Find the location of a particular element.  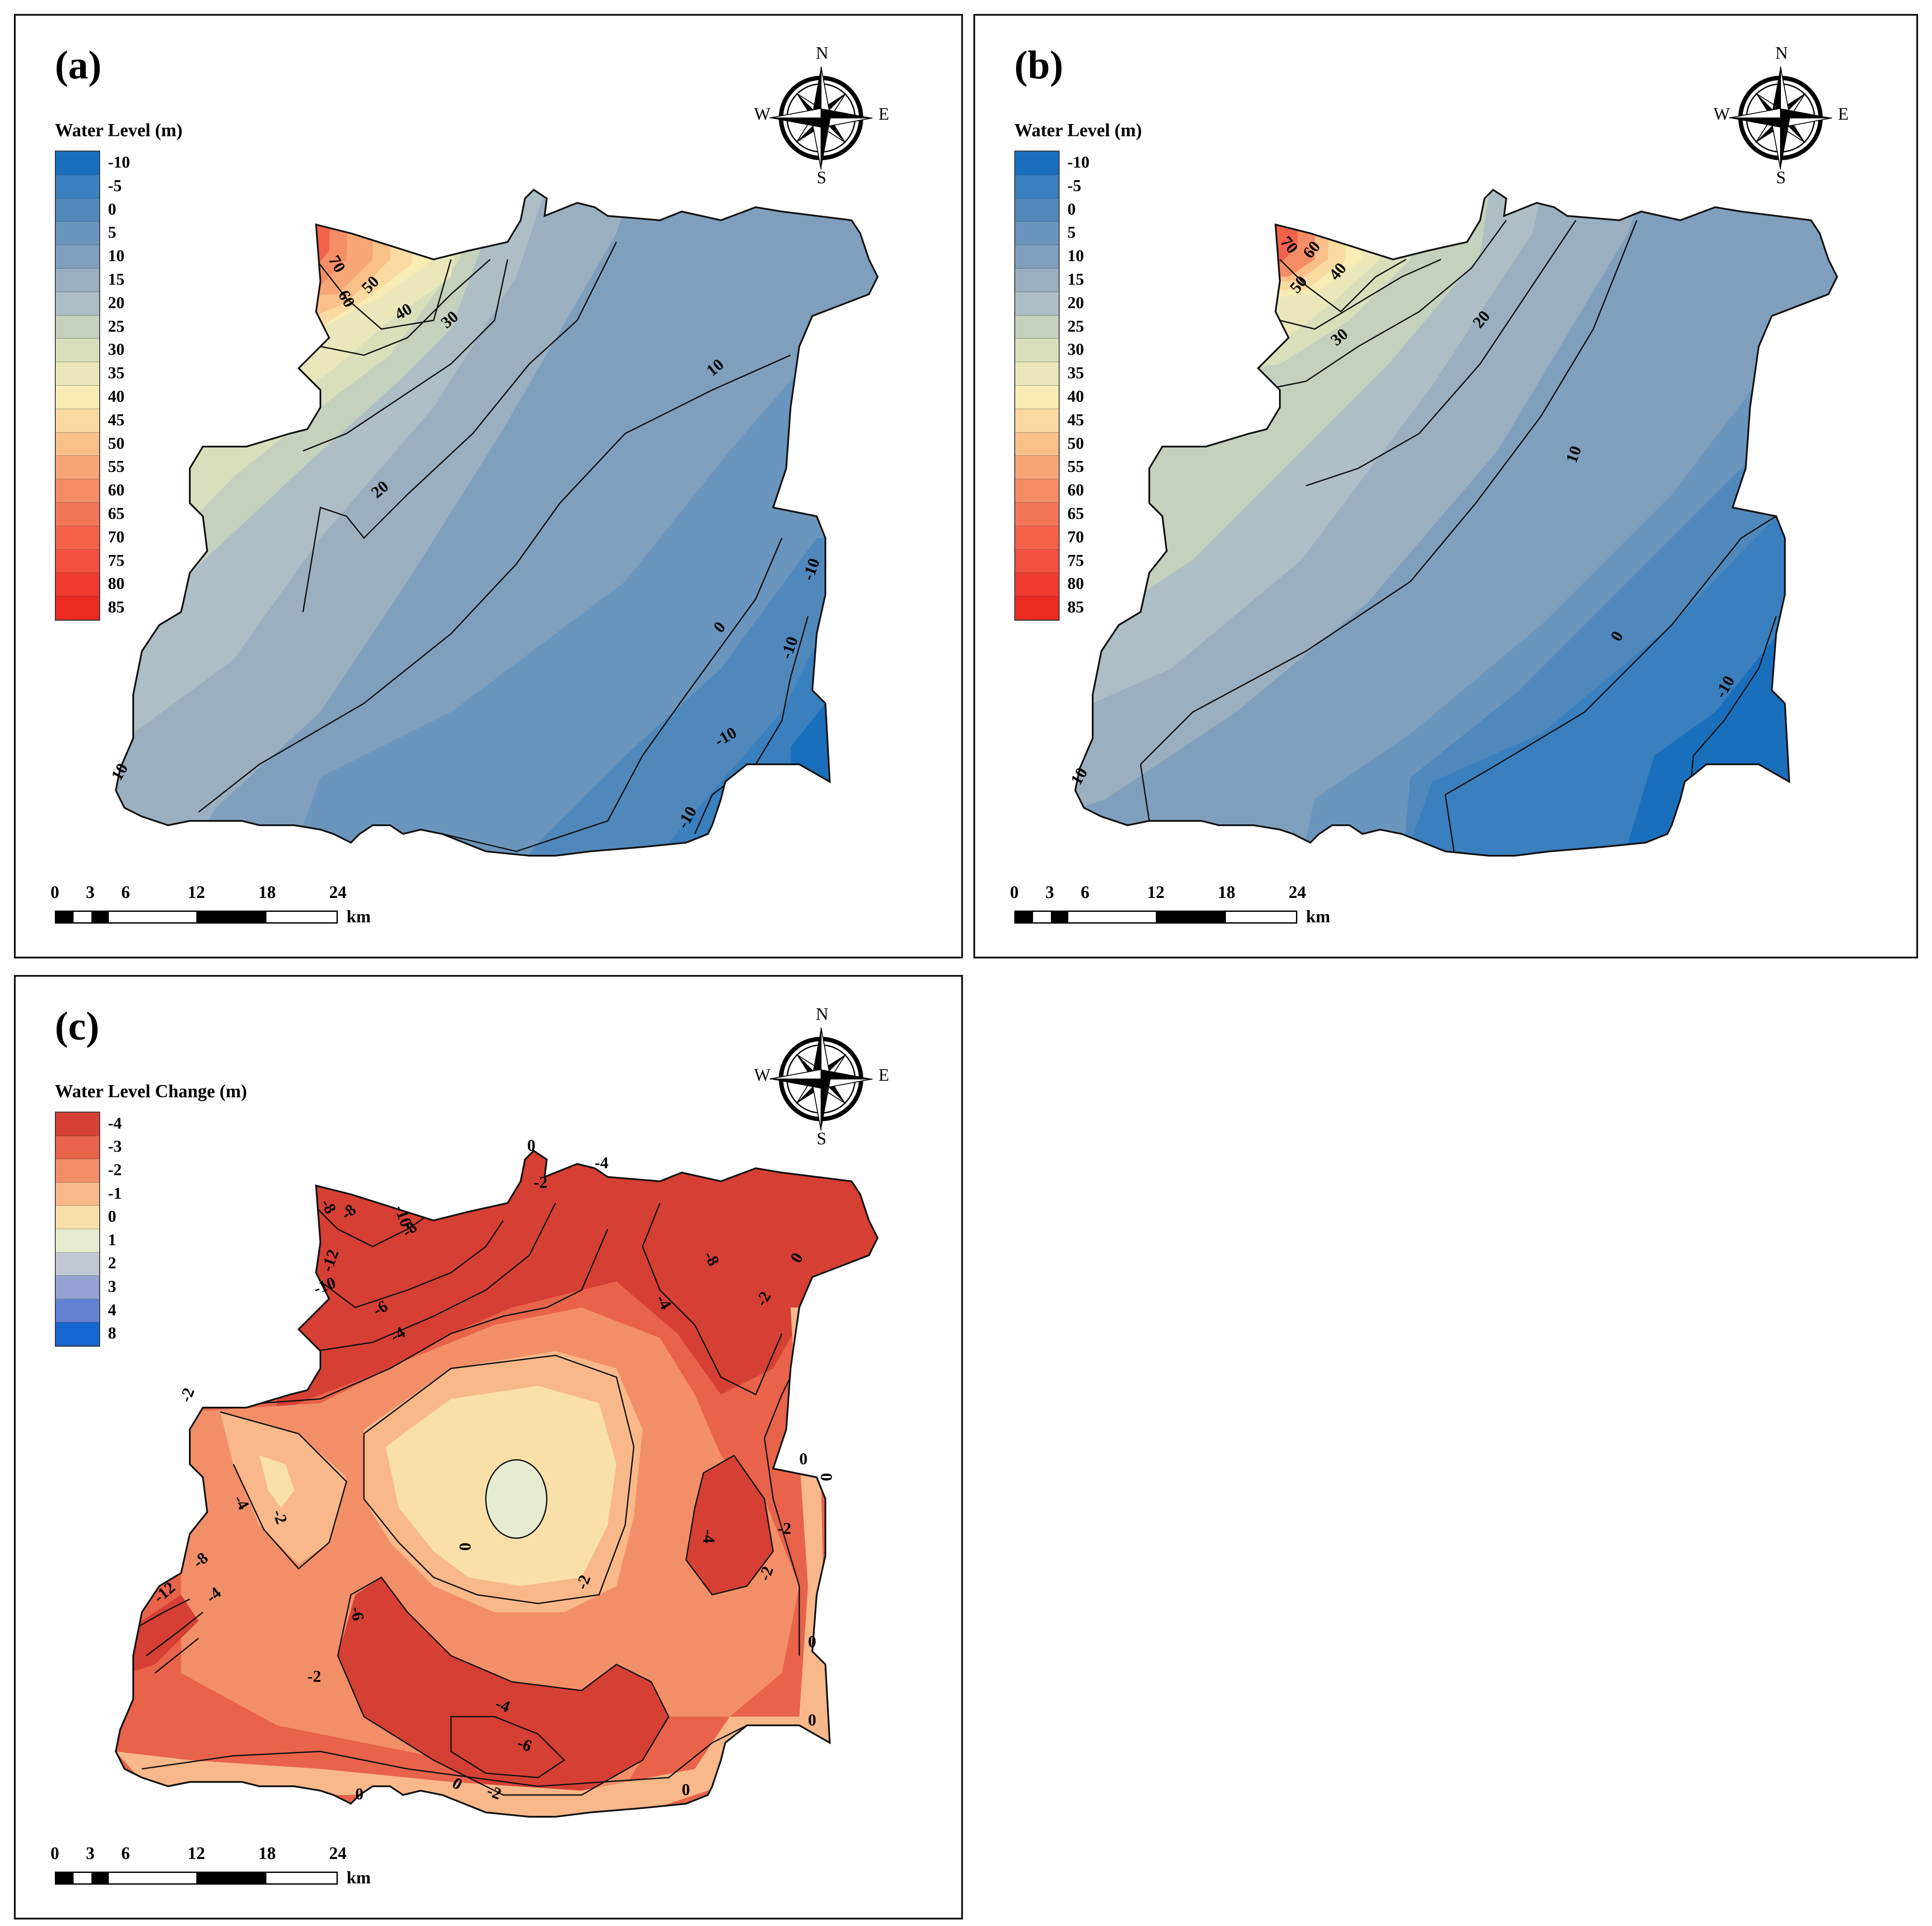

panel-b-map: 70 60 50 40 30 20 10 0 -10 10 is located at coordinates (1452, 522).